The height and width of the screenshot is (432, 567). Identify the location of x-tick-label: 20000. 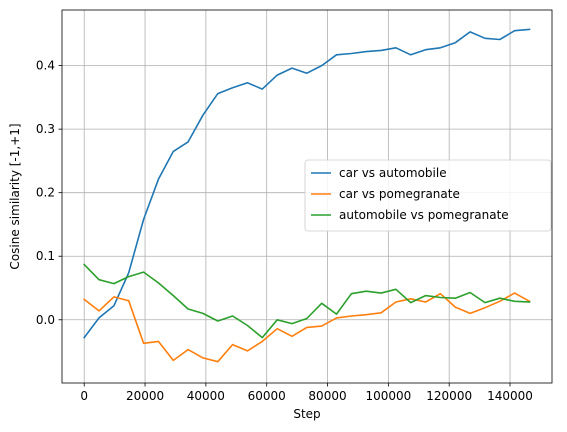
(145, 396).